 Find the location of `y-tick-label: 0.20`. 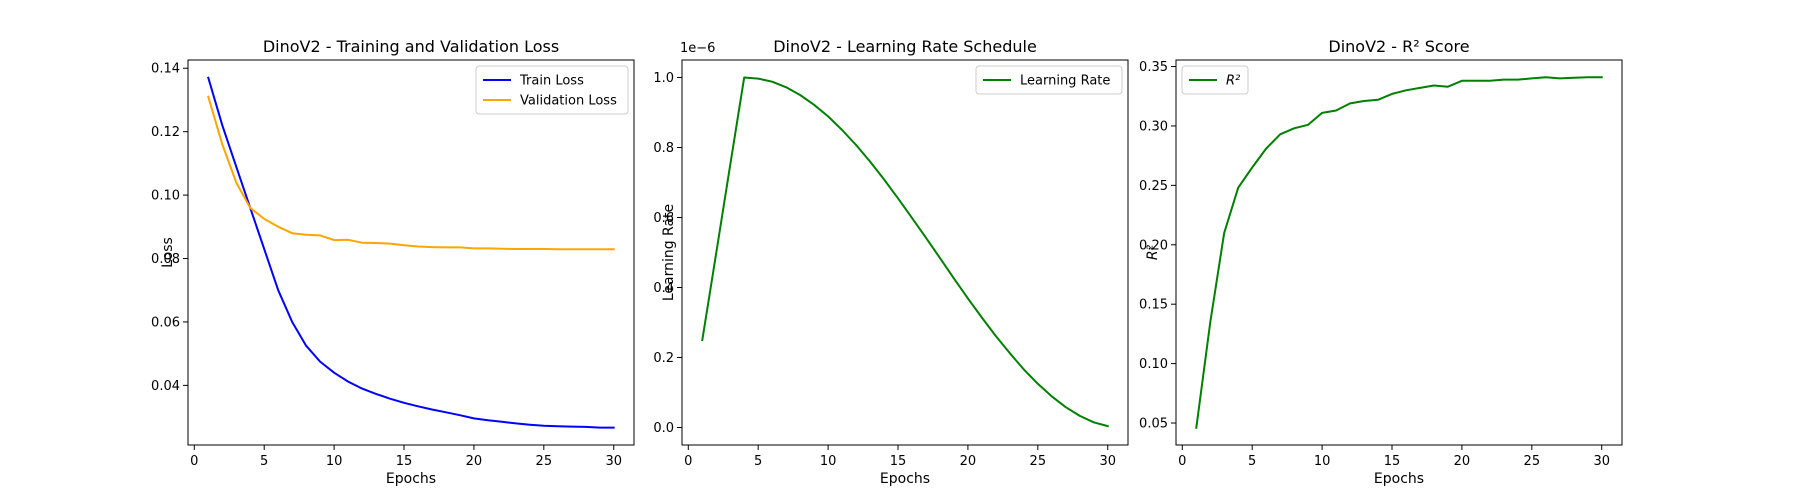

y-tick-label: 0.20 is located at coordinates (1153, 245).